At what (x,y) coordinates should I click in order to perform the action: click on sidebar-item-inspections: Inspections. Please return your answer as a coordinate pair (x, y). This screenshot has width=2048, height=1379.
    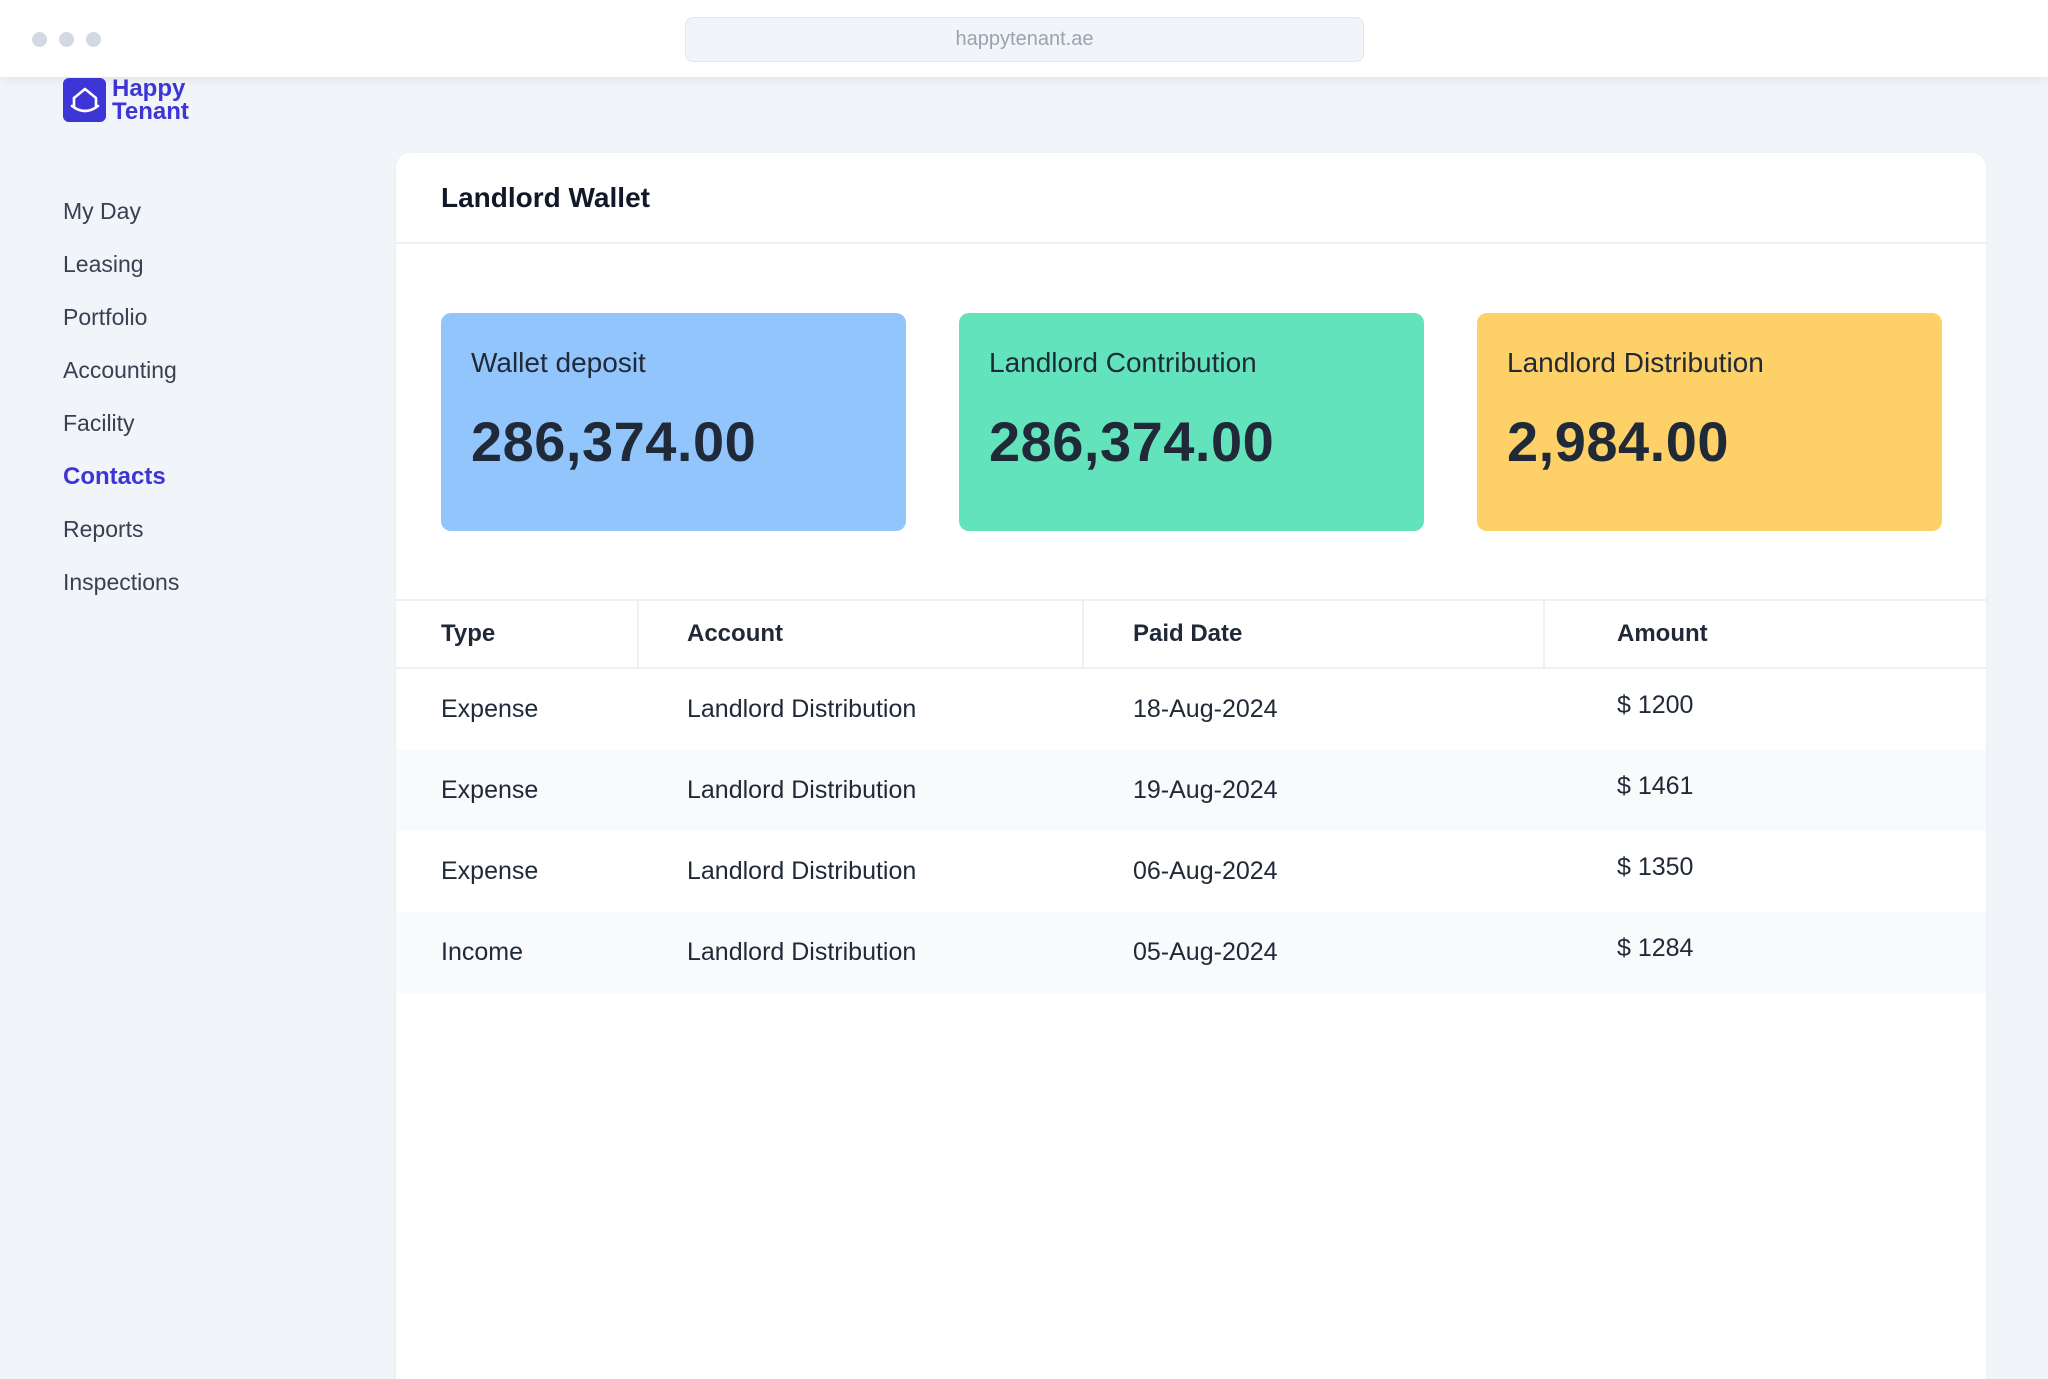
    Looking at the image, I should click on (121, 582).